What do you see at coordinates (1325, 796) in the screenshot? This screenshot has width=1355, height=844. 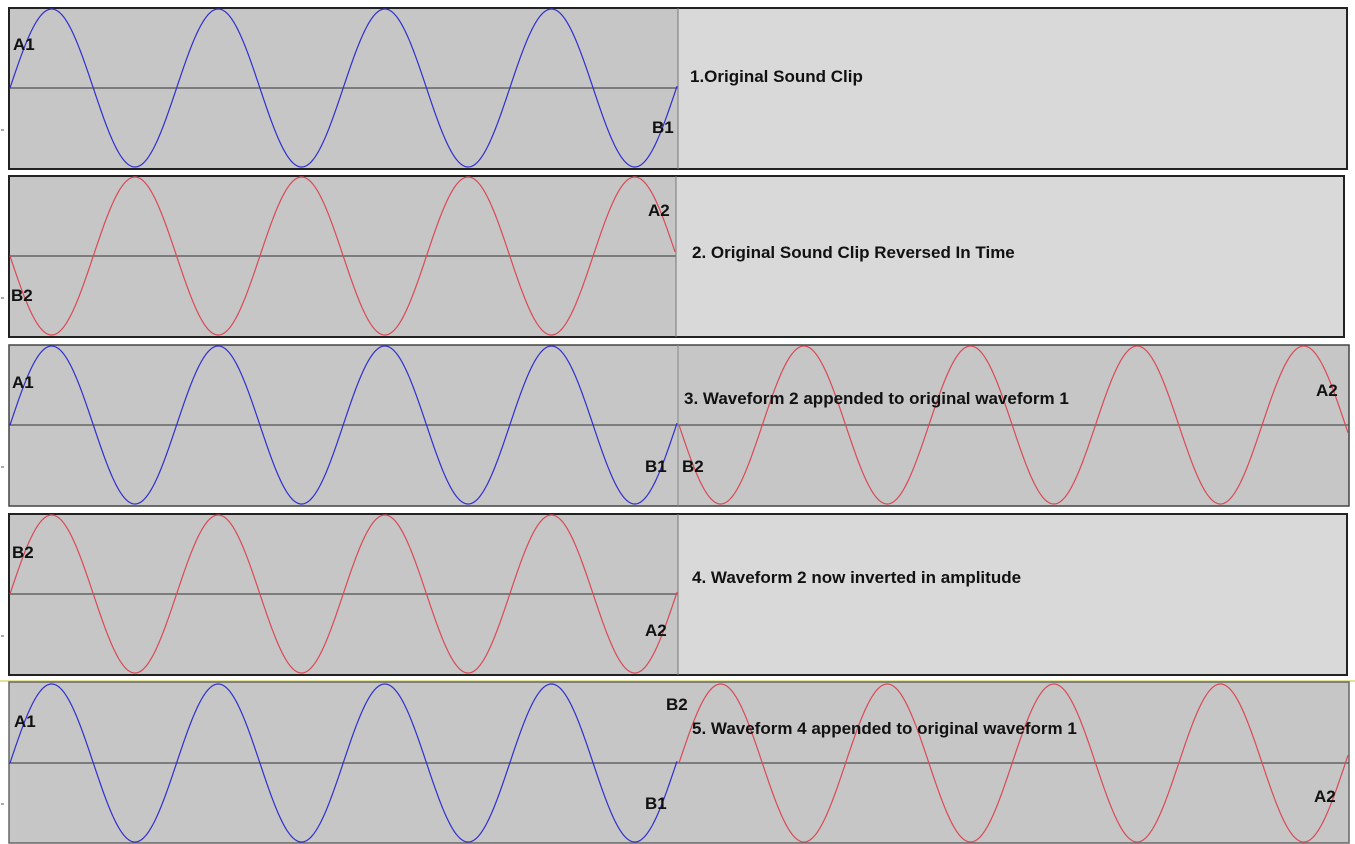 I see `panel-5-label-a2: A2` at bounding box center [1325, 796].